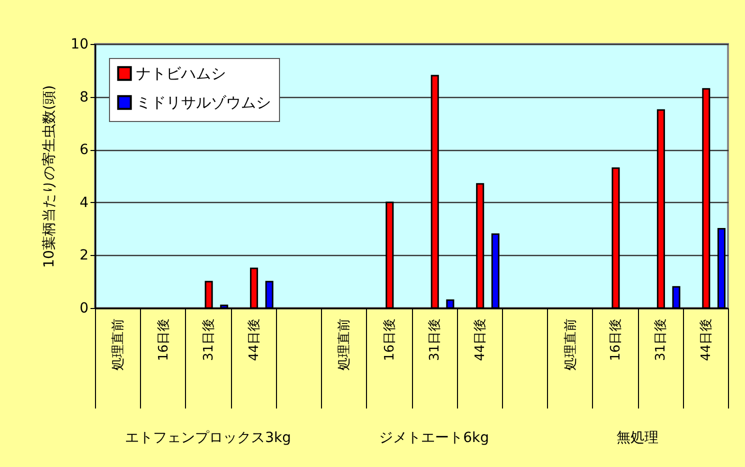 The height and width of the screenshot is (467, 745). What do you see at coordinates (208, 438) in the screenshot?
I see `text: エトフェンプロックス3kg` at bounding box center [208, 438].